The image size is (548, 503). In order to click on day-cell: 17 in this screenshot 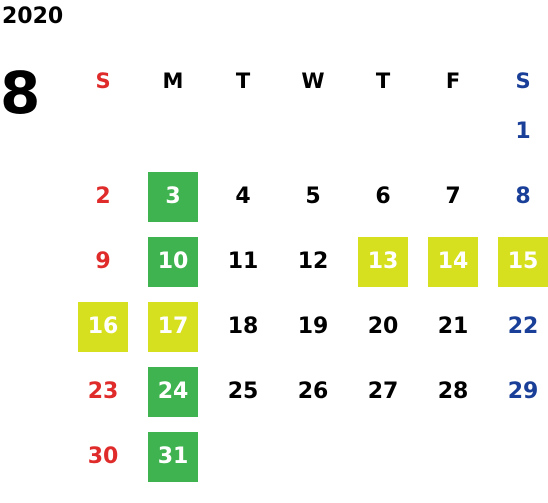, I will do `click(173, 326)`.